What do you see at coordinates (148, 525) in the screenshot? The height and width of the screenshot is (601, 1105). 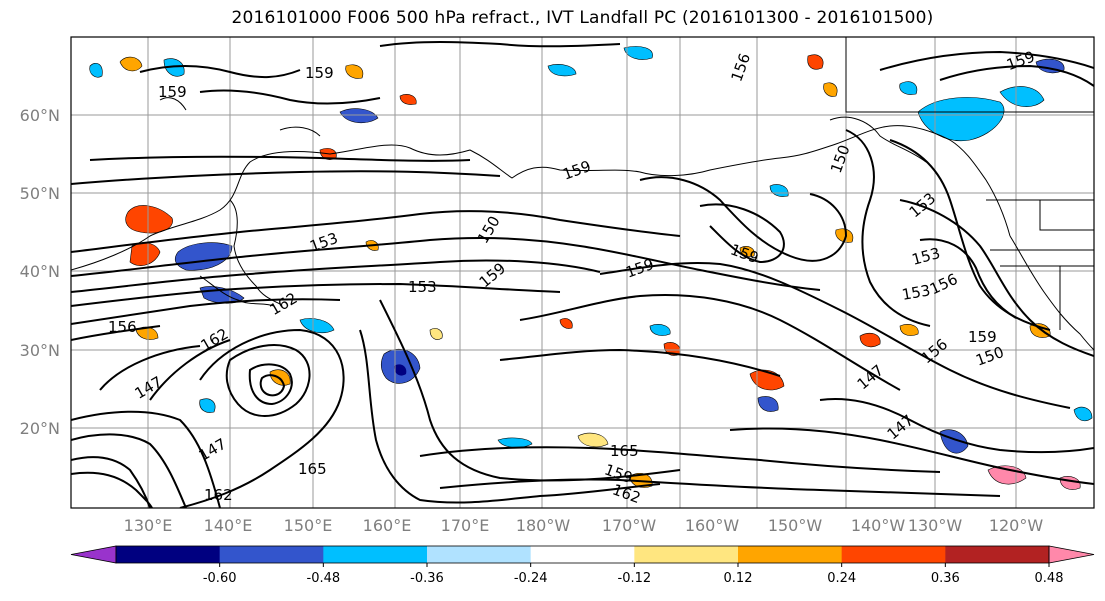 I see `lon-label: 130°E` at bounding box center [148, 525].